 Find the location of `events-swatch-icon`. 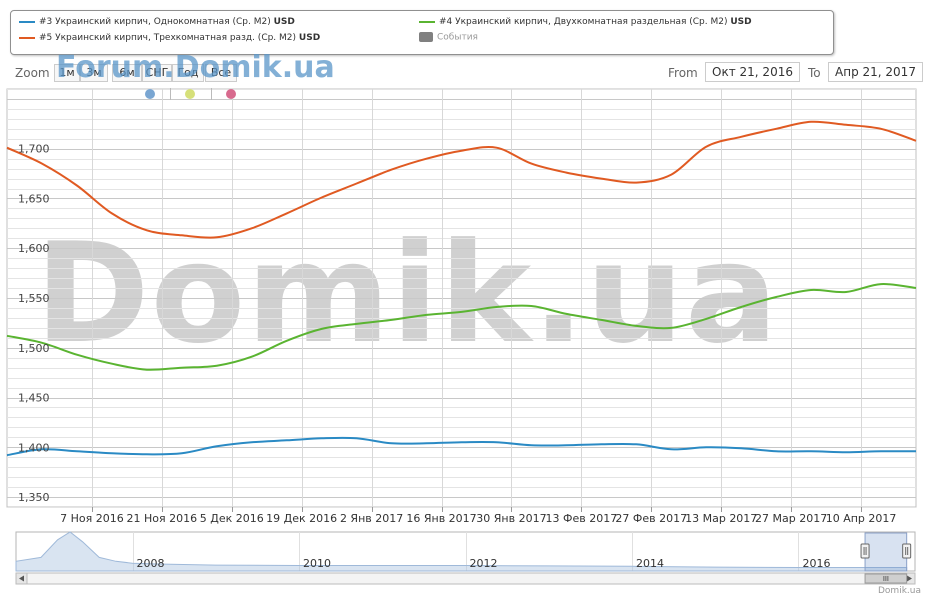

events-swatch-icon is located at coordinates (426, 37).